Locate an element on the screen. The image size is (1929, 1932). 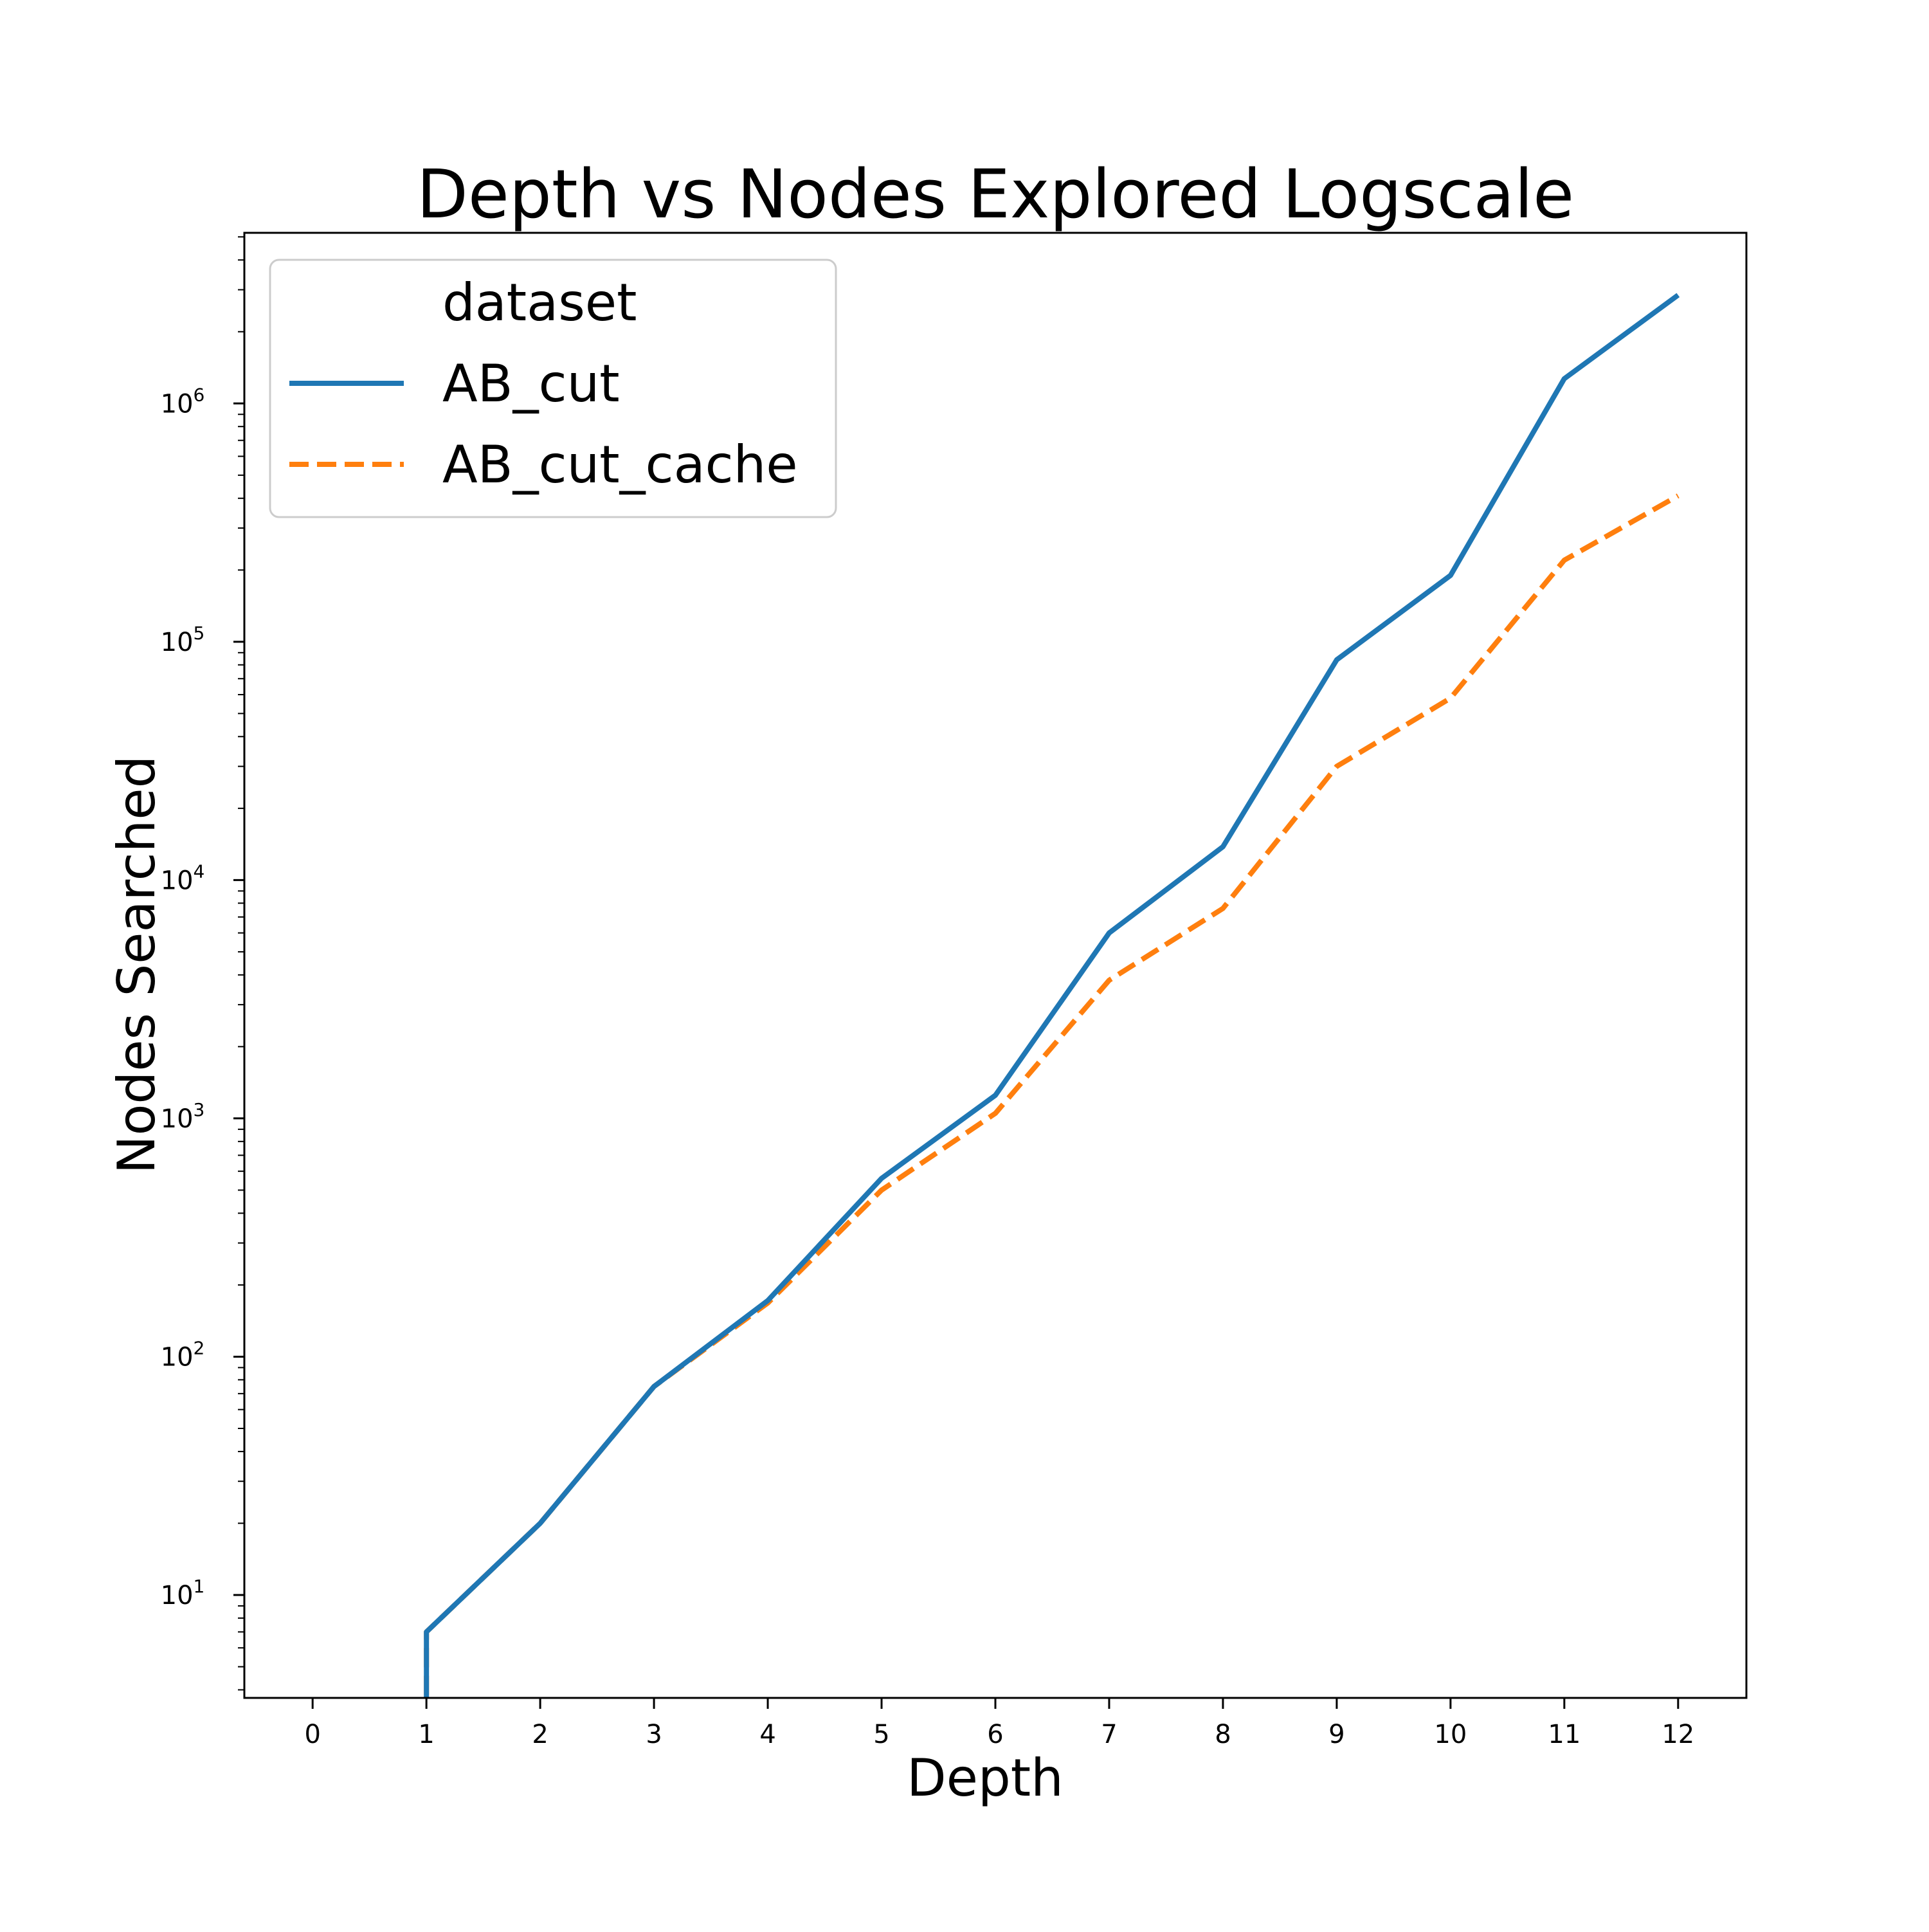
x-tick-label: 2 is located at coordinates (540, 1735).